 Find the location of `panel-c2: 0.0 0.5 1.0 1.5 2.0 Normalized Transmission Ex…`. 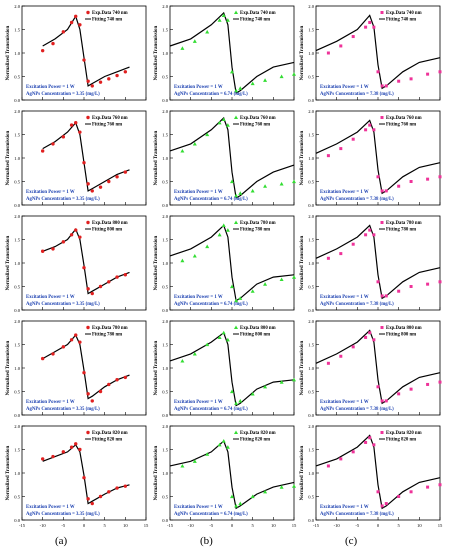

panel-c2: 0.0 0.5 1.0 1.5 2.0 Normalized Transmission Ex… is located at coordinates (371, 158).